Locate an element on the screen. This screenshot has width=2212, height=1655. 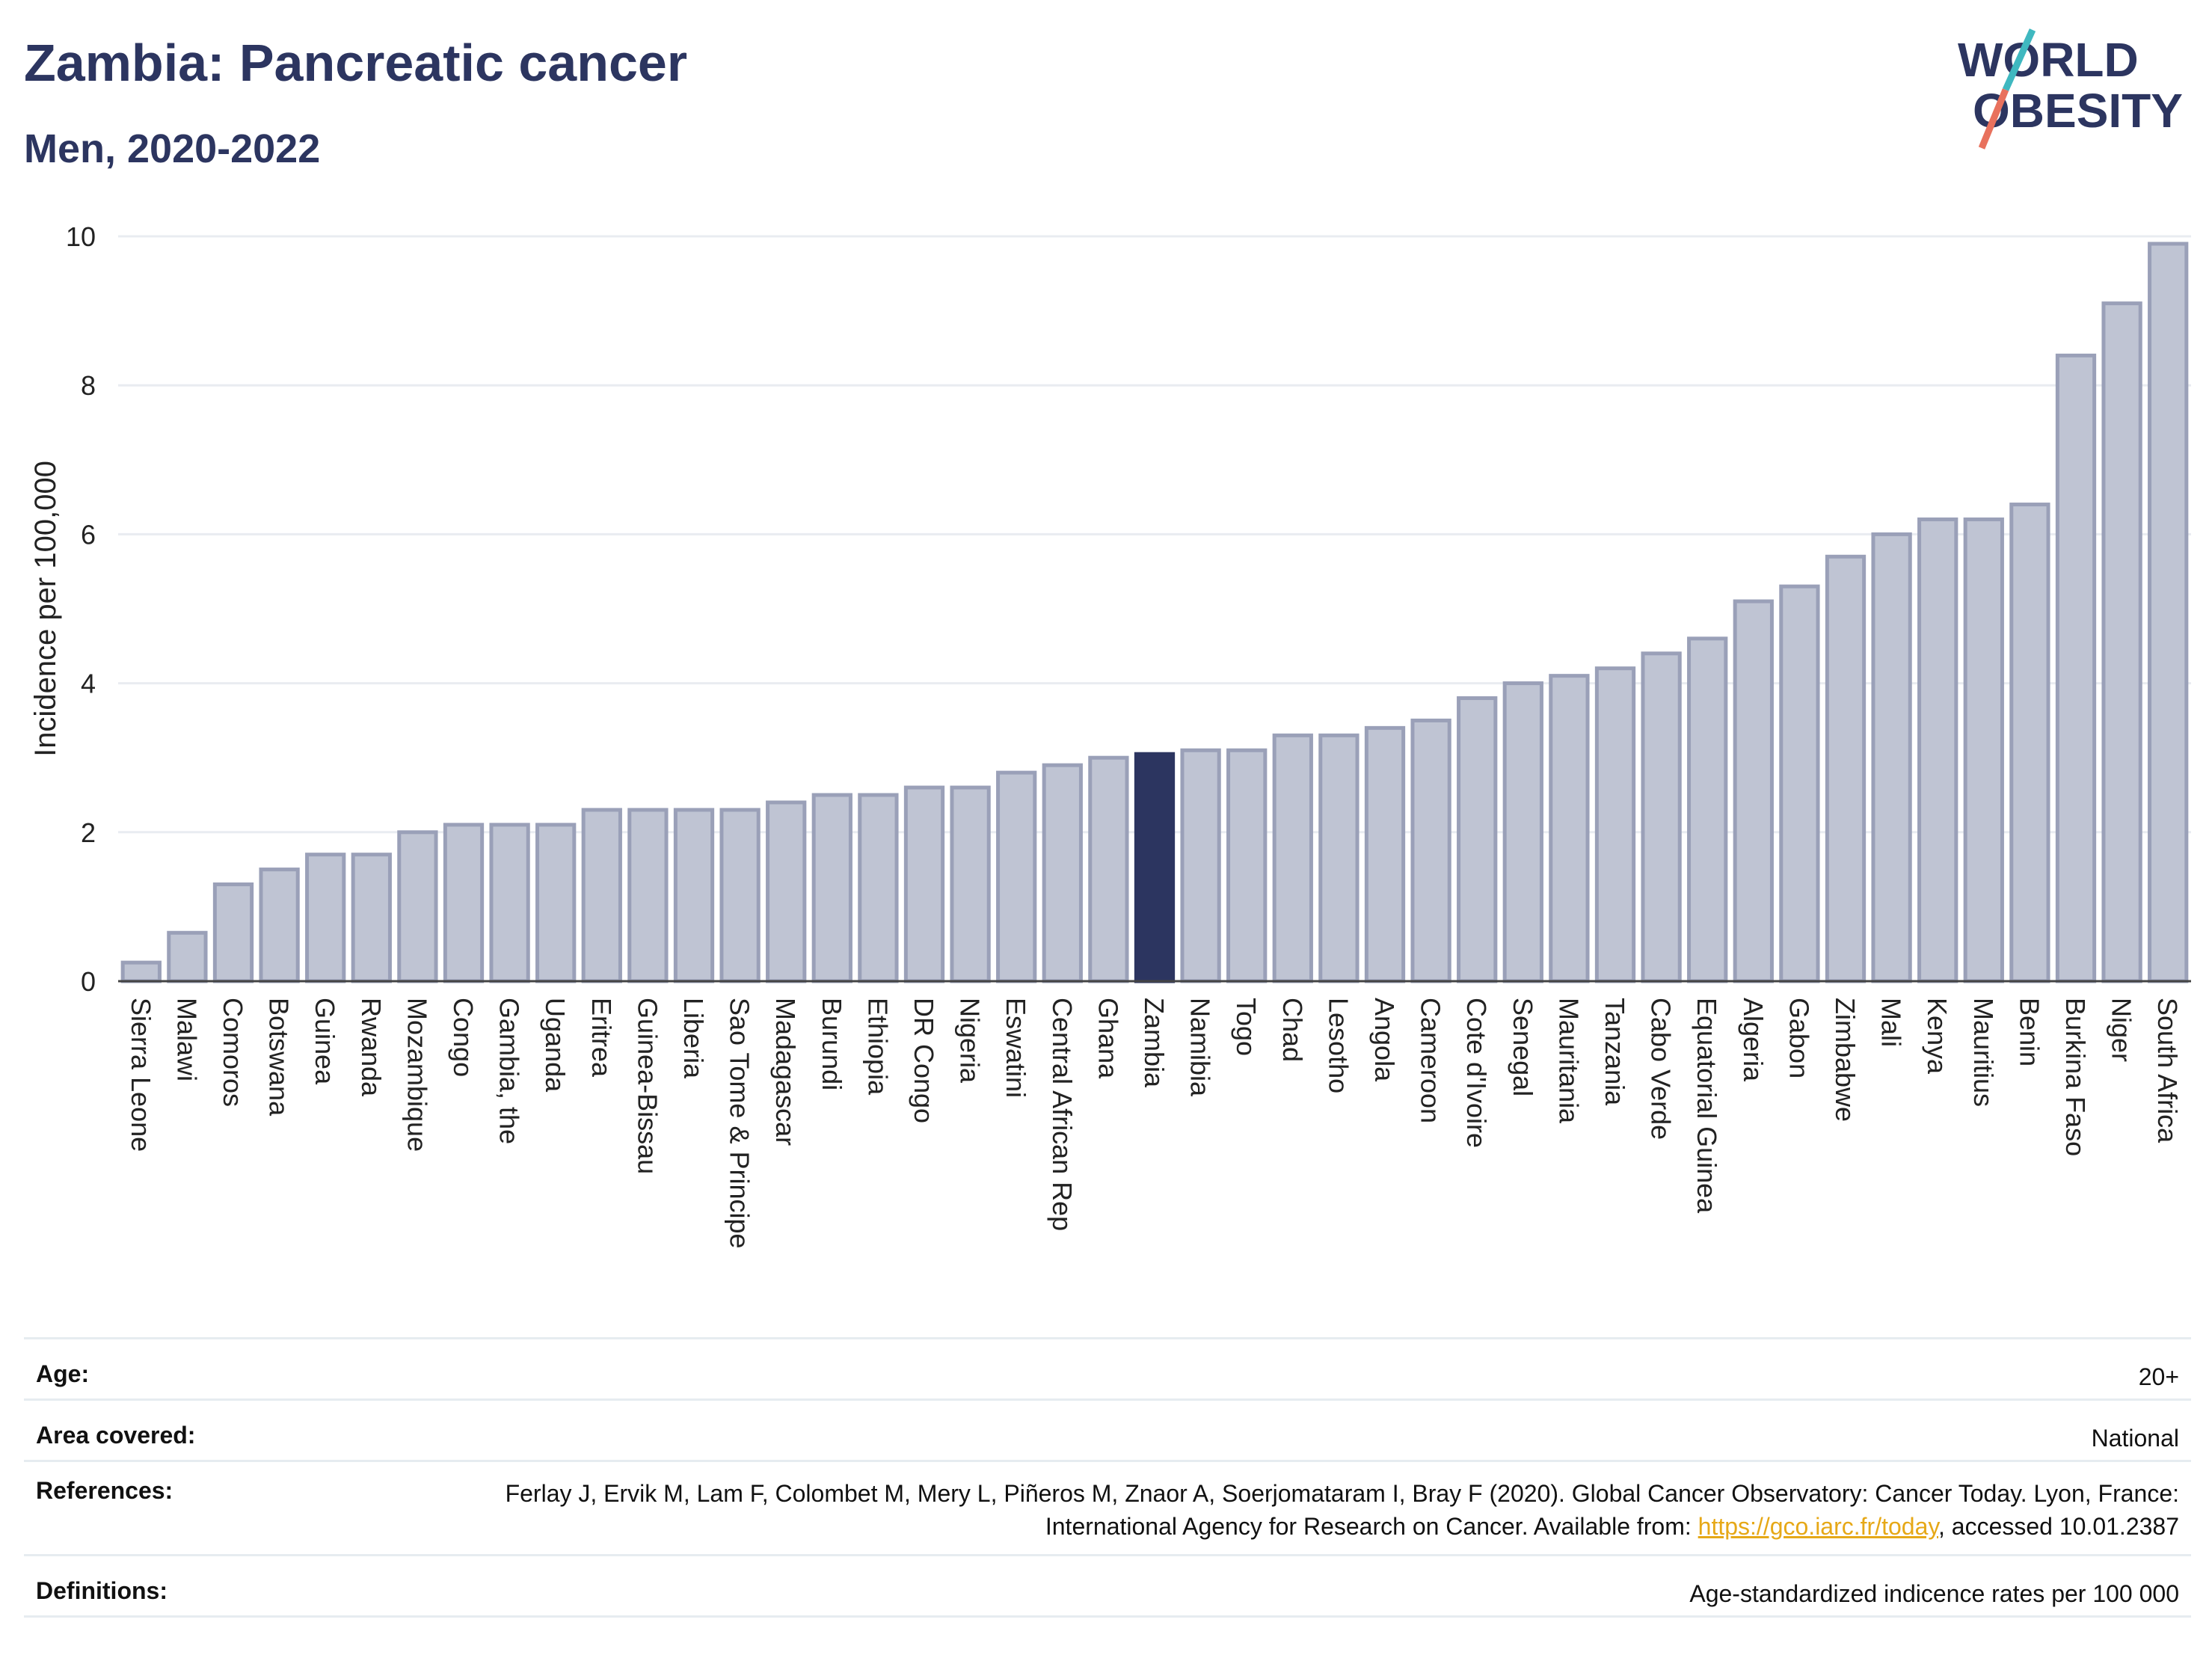
category-label: Kenya is located at coordinates (1937, 1036).